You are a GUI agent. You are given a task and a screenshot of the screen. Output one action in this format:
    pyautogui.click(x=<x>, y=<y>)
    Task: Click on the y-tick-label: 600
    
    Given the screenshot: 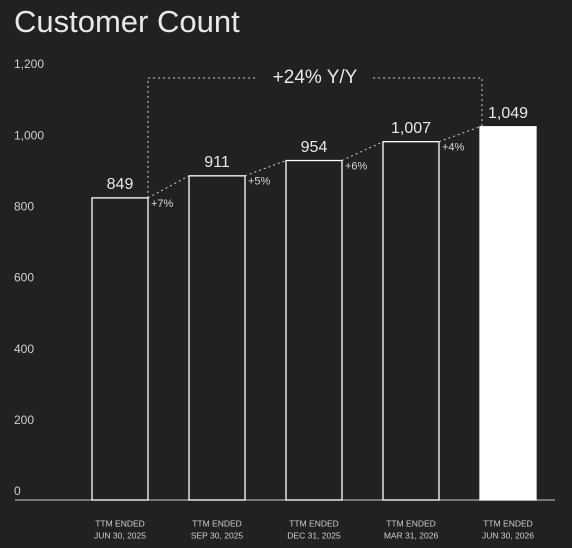 What is the action you would take?
    pyautogui.click(x=24, y=278)
    